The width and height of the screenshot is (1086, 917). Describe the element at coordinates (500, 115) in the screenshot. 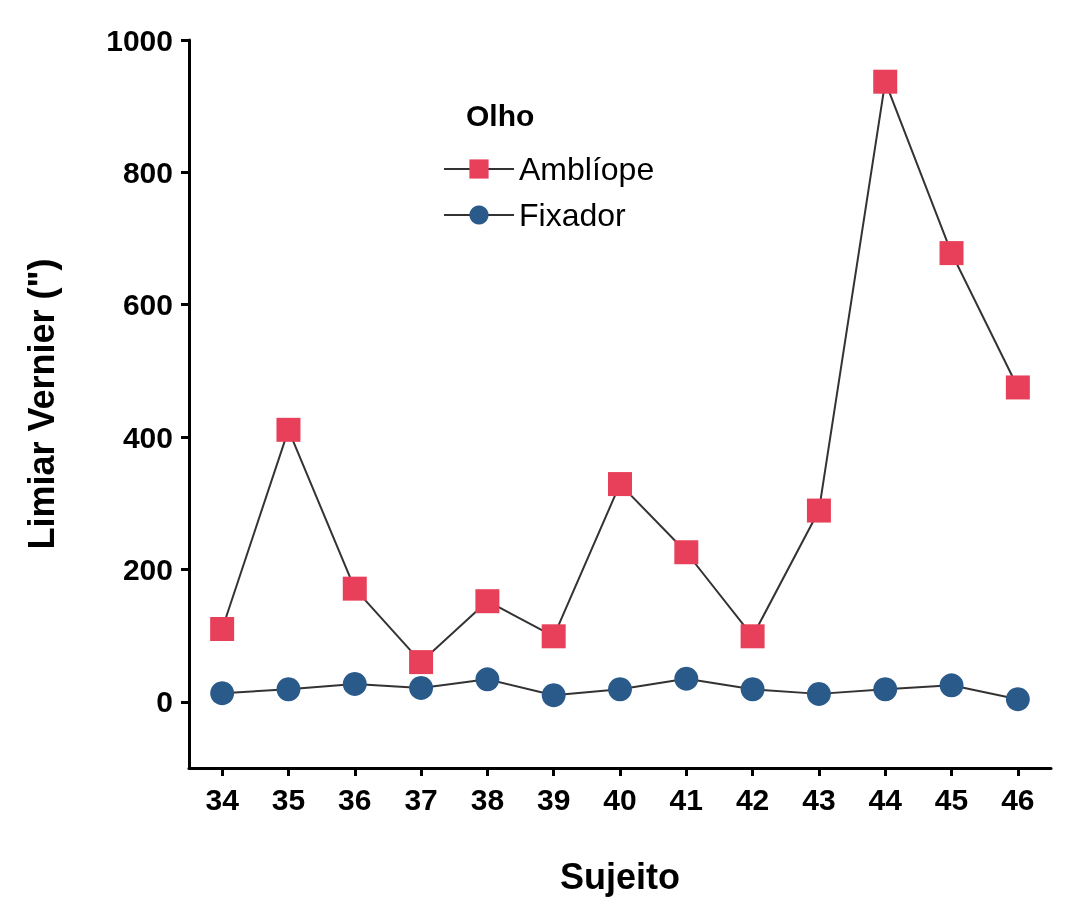

I see `legend-title: Olho` at that location.